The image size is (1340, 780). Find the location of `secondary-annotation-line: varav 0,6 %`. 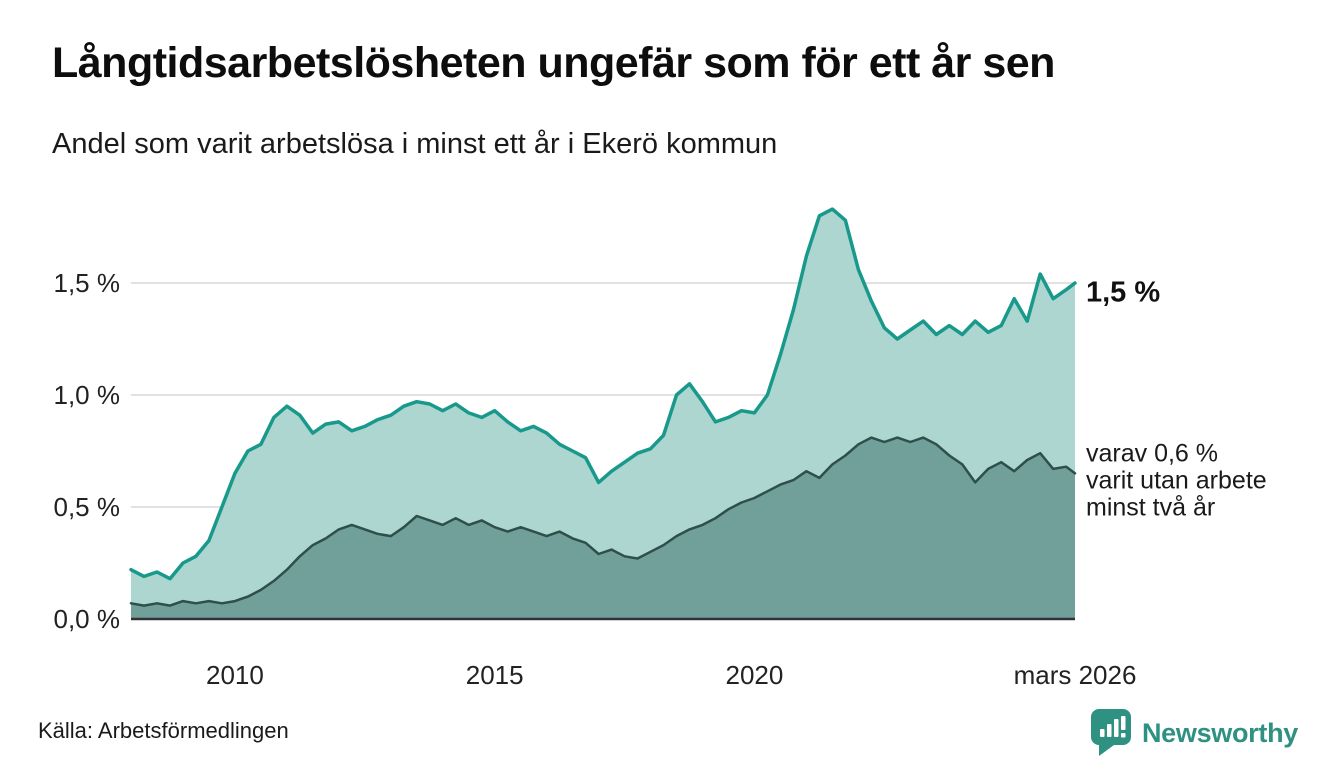

secondary-annotation-line: varav 0,6 % is located at coordinates (1152, 453).